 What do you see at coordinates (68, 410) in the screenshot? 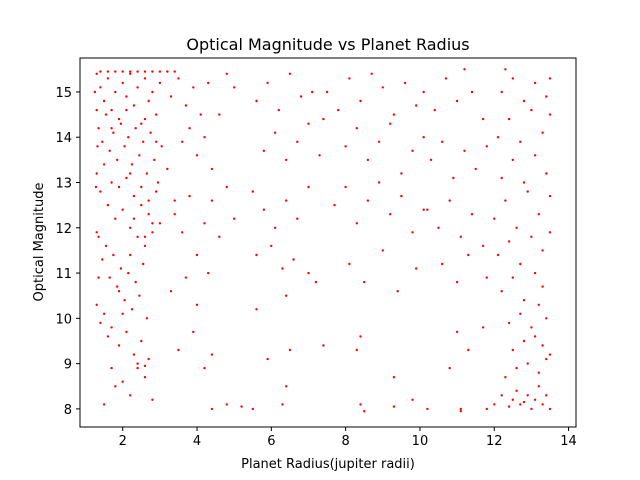
I see `y-tick-label: 8` at bounding box center [68, 410].